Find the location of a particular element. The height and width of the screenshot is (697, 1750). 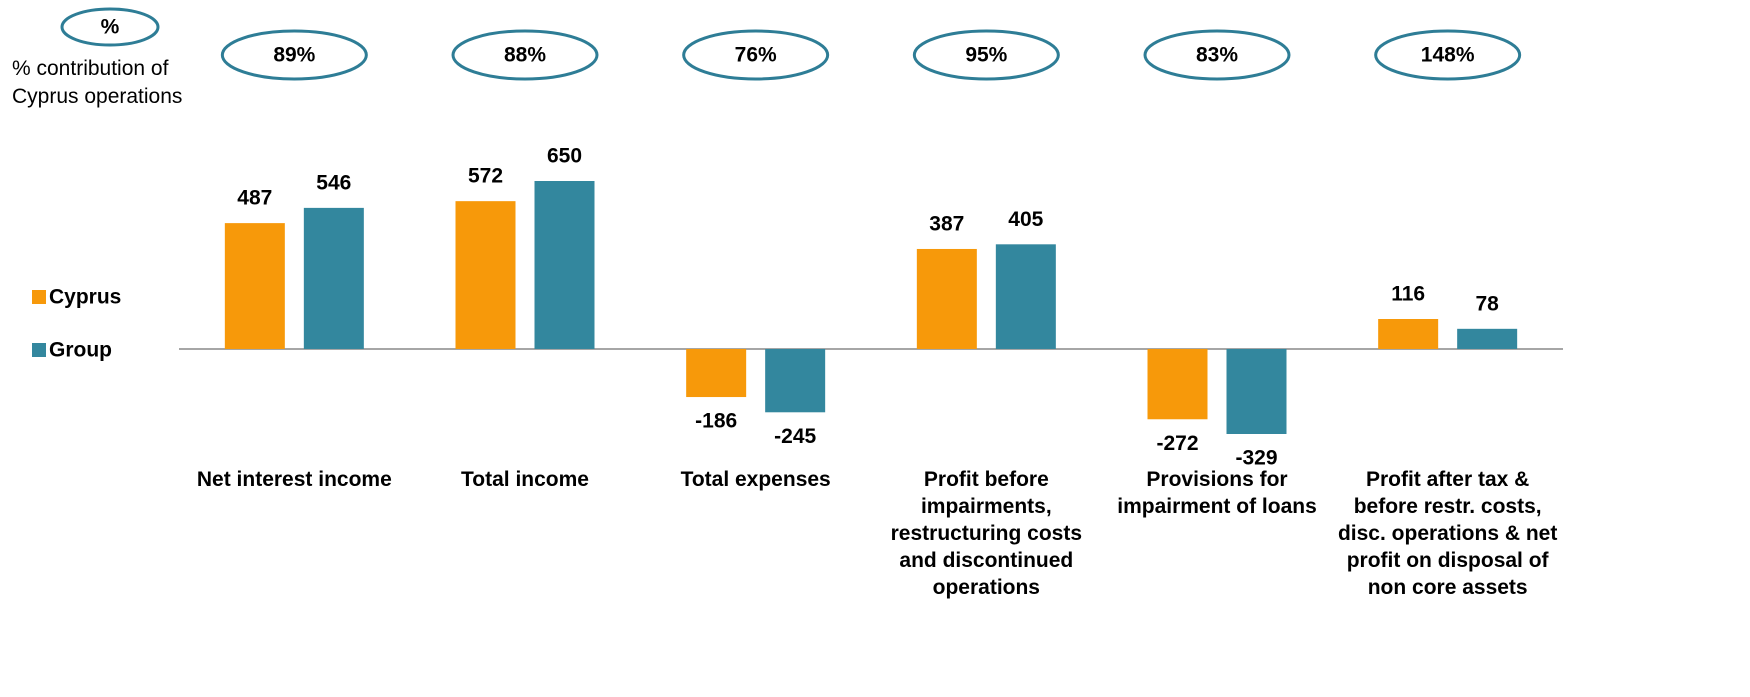

data-label: 116 is located at coordinates (1408, 294).